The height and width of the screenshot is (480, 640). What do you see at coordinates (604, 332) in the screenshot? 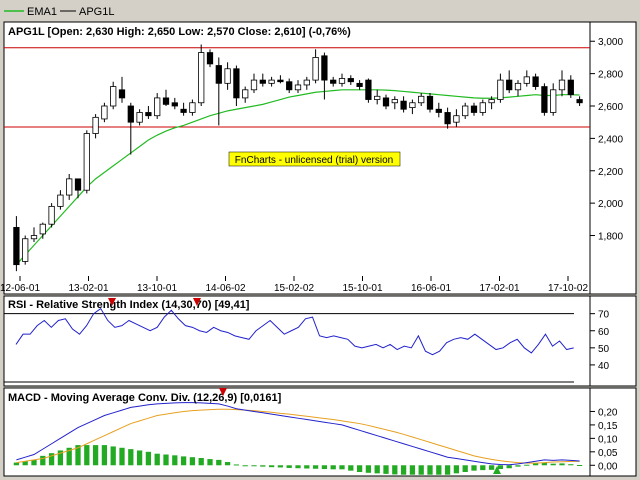
I see `rsi-y-tick-label: 60` at bounding box center [604, 332].